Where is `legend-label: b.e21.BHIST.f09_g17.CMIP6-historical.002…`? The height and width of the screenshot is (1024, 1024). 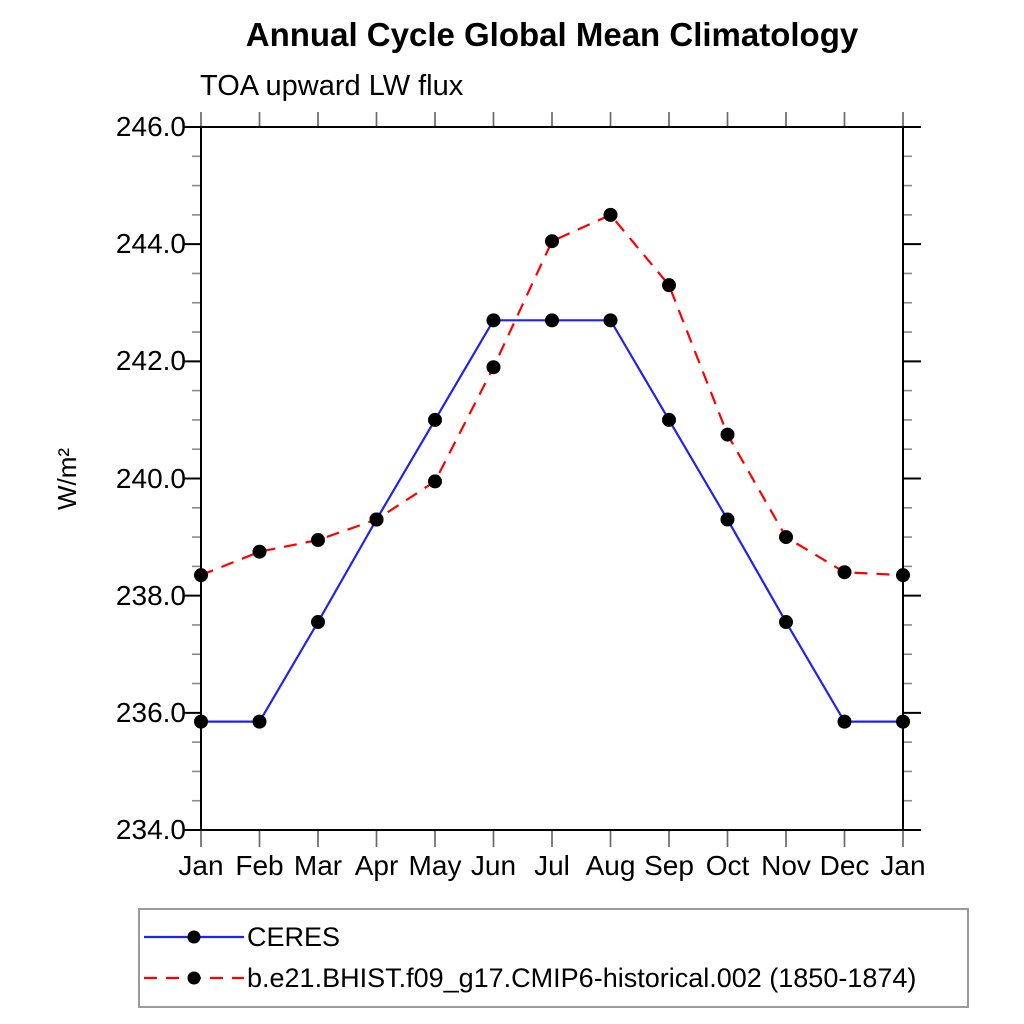
legend-label: b.e21.BHIST.f09_g17.CMIP6-historical.002… is located at coordinates (582, 977).